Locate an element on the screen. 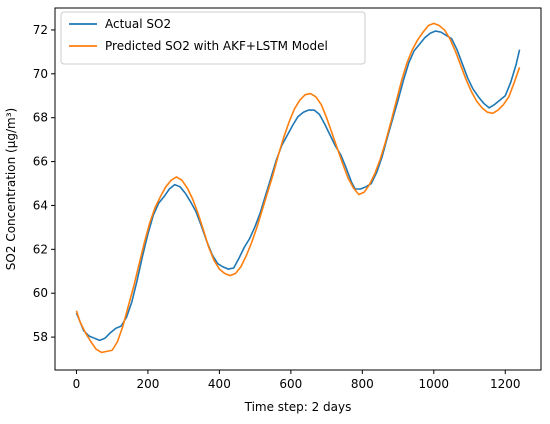 Image resolution: width=550 pixels, height=424 pixels. x-tick-label: 1000 is located at coordinates (434, 384).